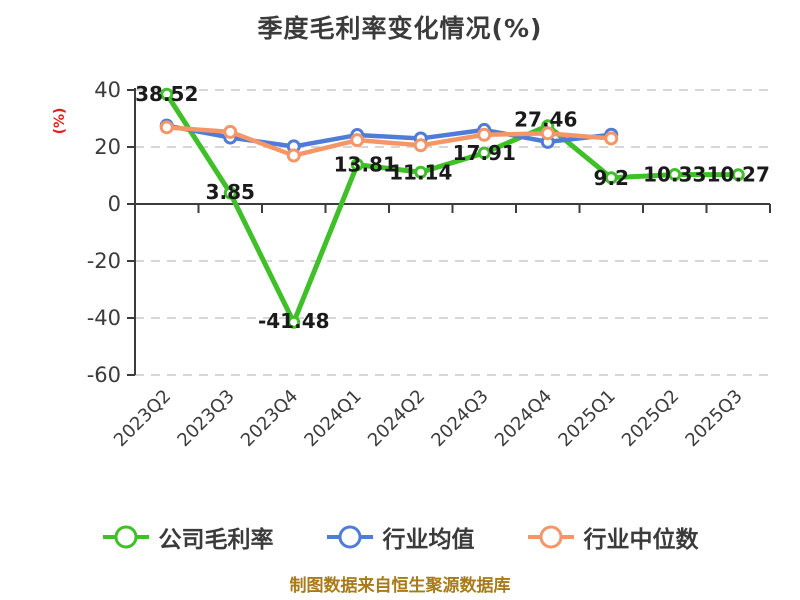  I want to click on x-axis-label: 2024Q4, so click(523, 418).